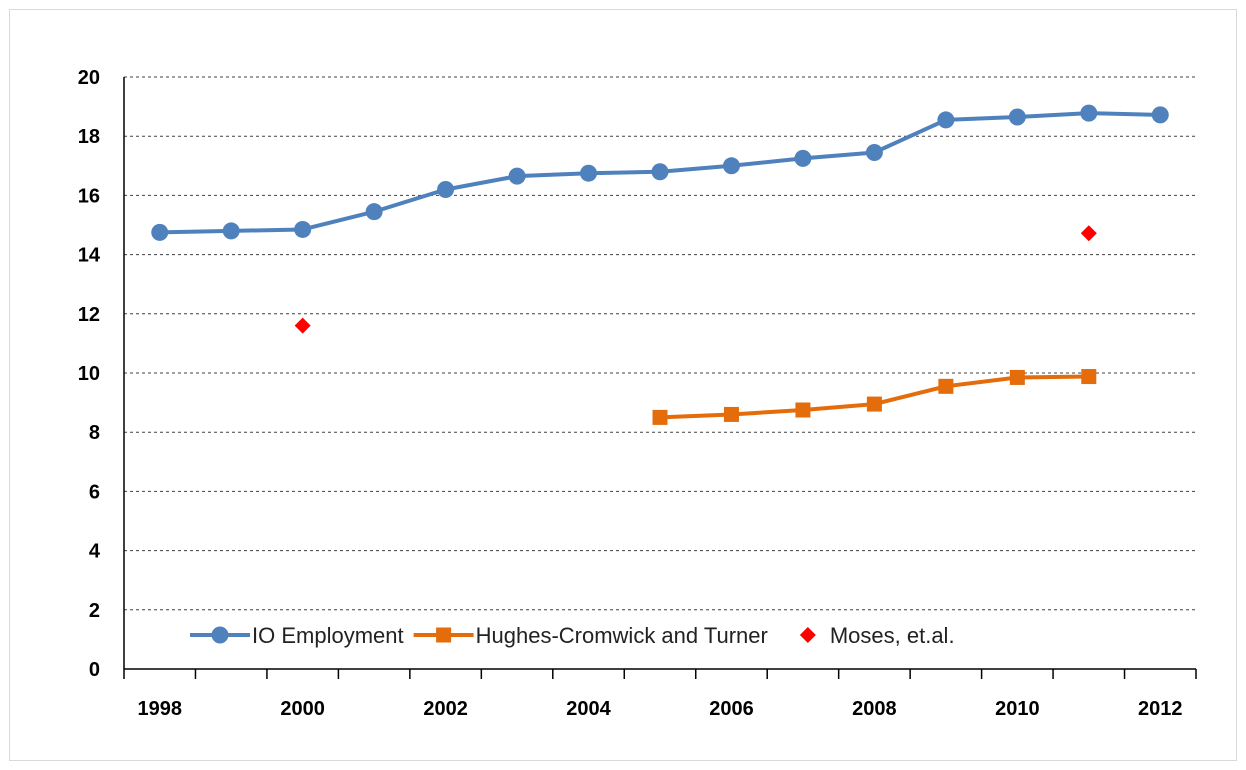 The width and height of the screenshot is (1246, 770). Describe the element at coordinates (159, 709) in the screenshot. I see `x-tick-label: 1998` at that location.